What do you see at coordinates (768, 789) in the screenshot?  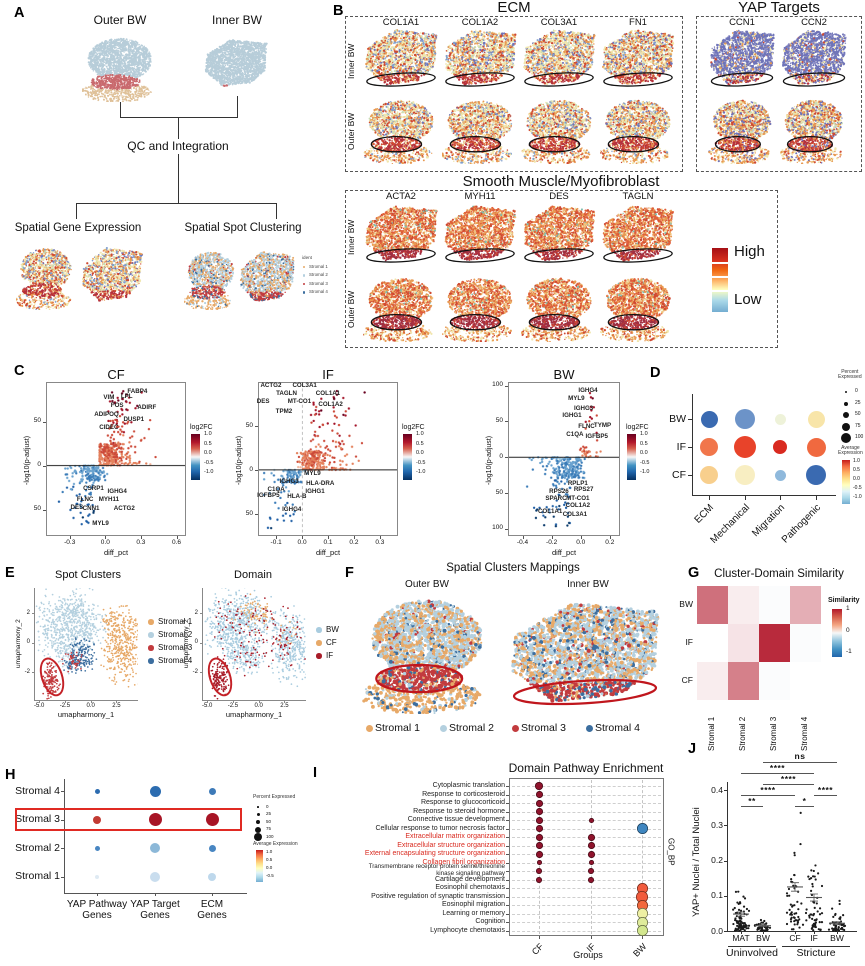 I see `sig-label: ****` at bounding box center [768, 789].